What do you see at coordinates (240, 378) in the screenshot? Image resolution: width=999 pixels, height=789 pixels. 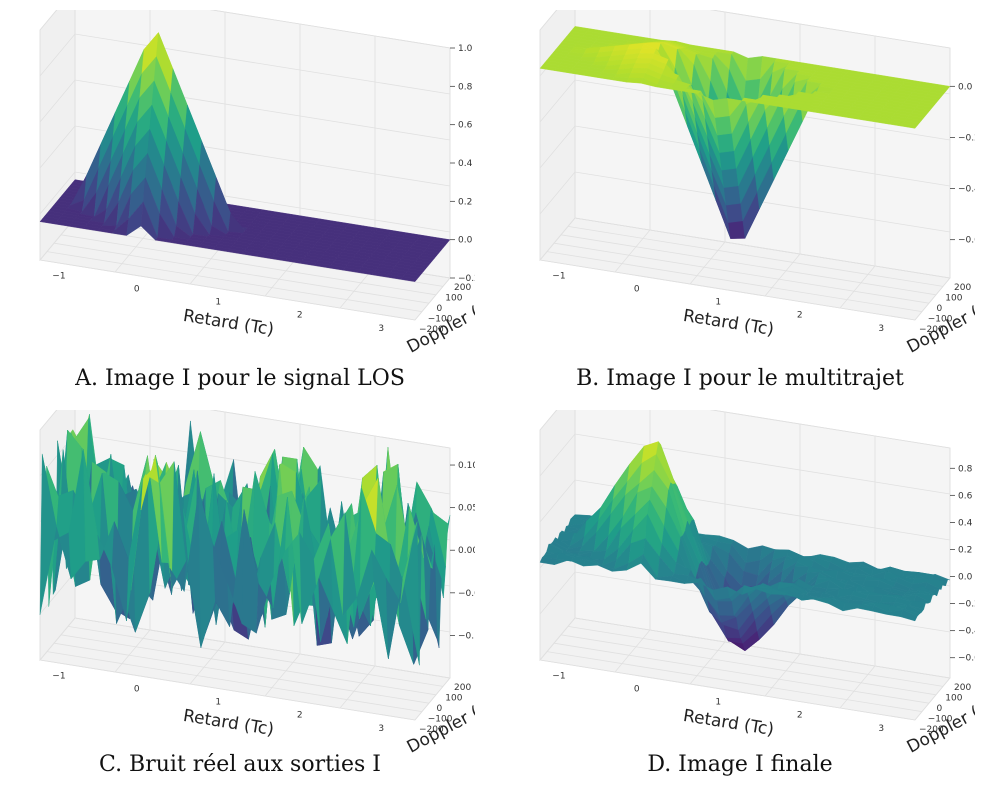 I see `caption-a: A. Image I pour le signal LOS` at bounding box center [240, 378].